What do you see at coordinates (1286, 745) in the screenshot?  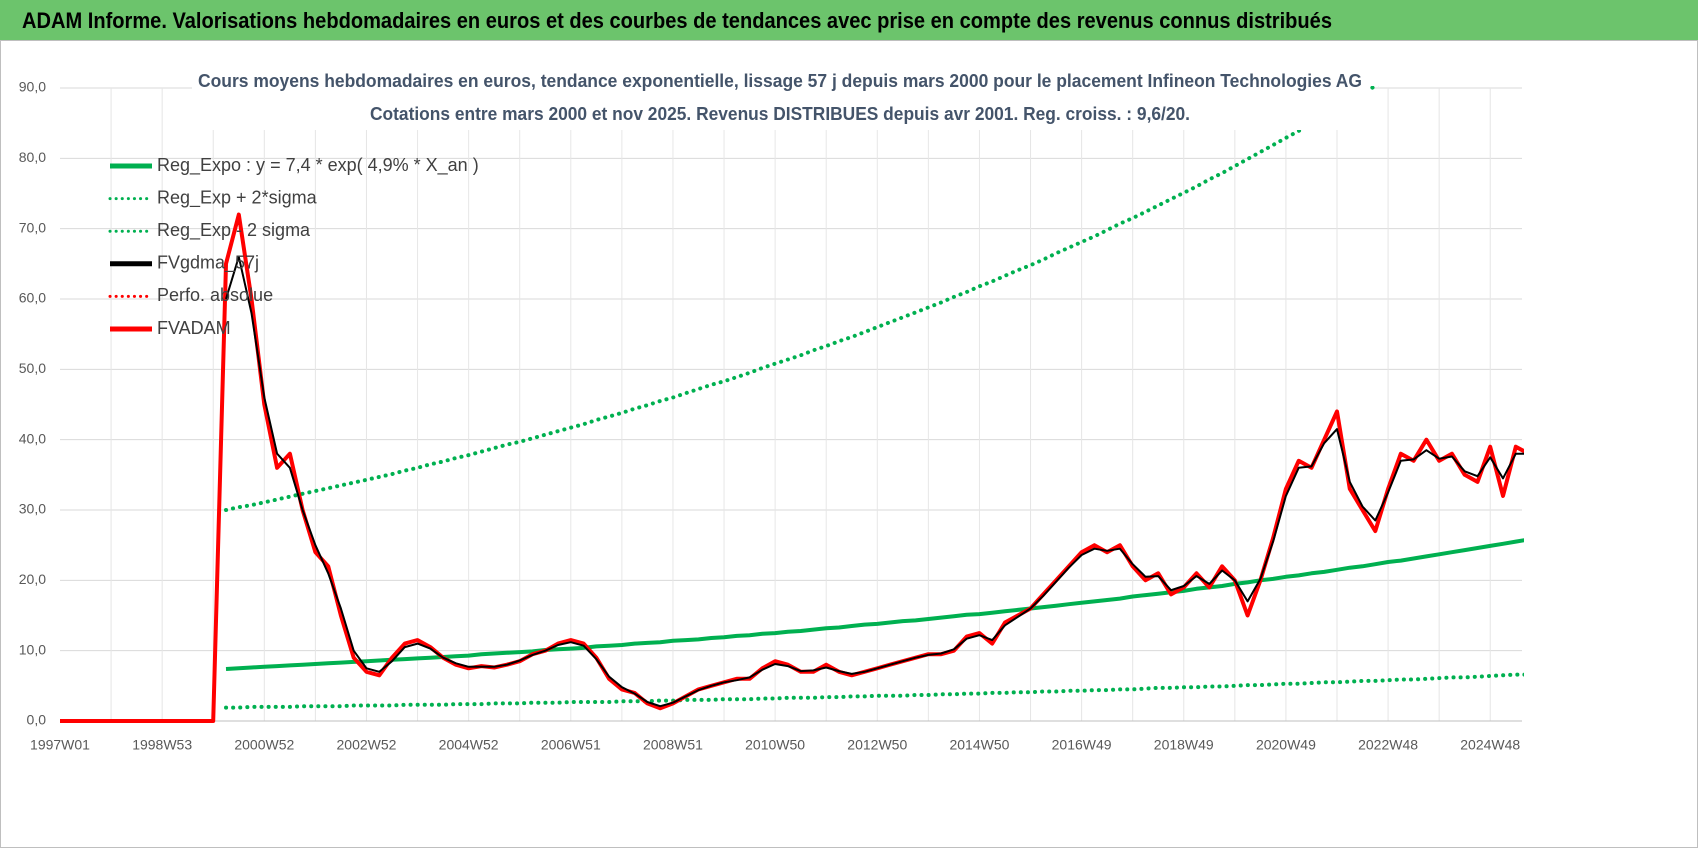 I see `x-tick-label: 2020W49` at bounding box center [1286, 745].